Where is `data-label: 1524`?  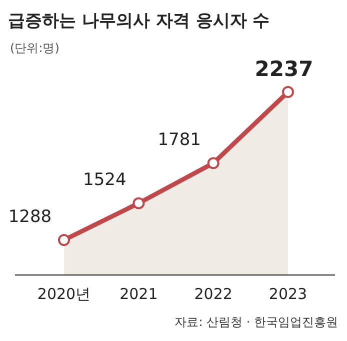 data-label: 1524 is located at coordinates (104, 180).